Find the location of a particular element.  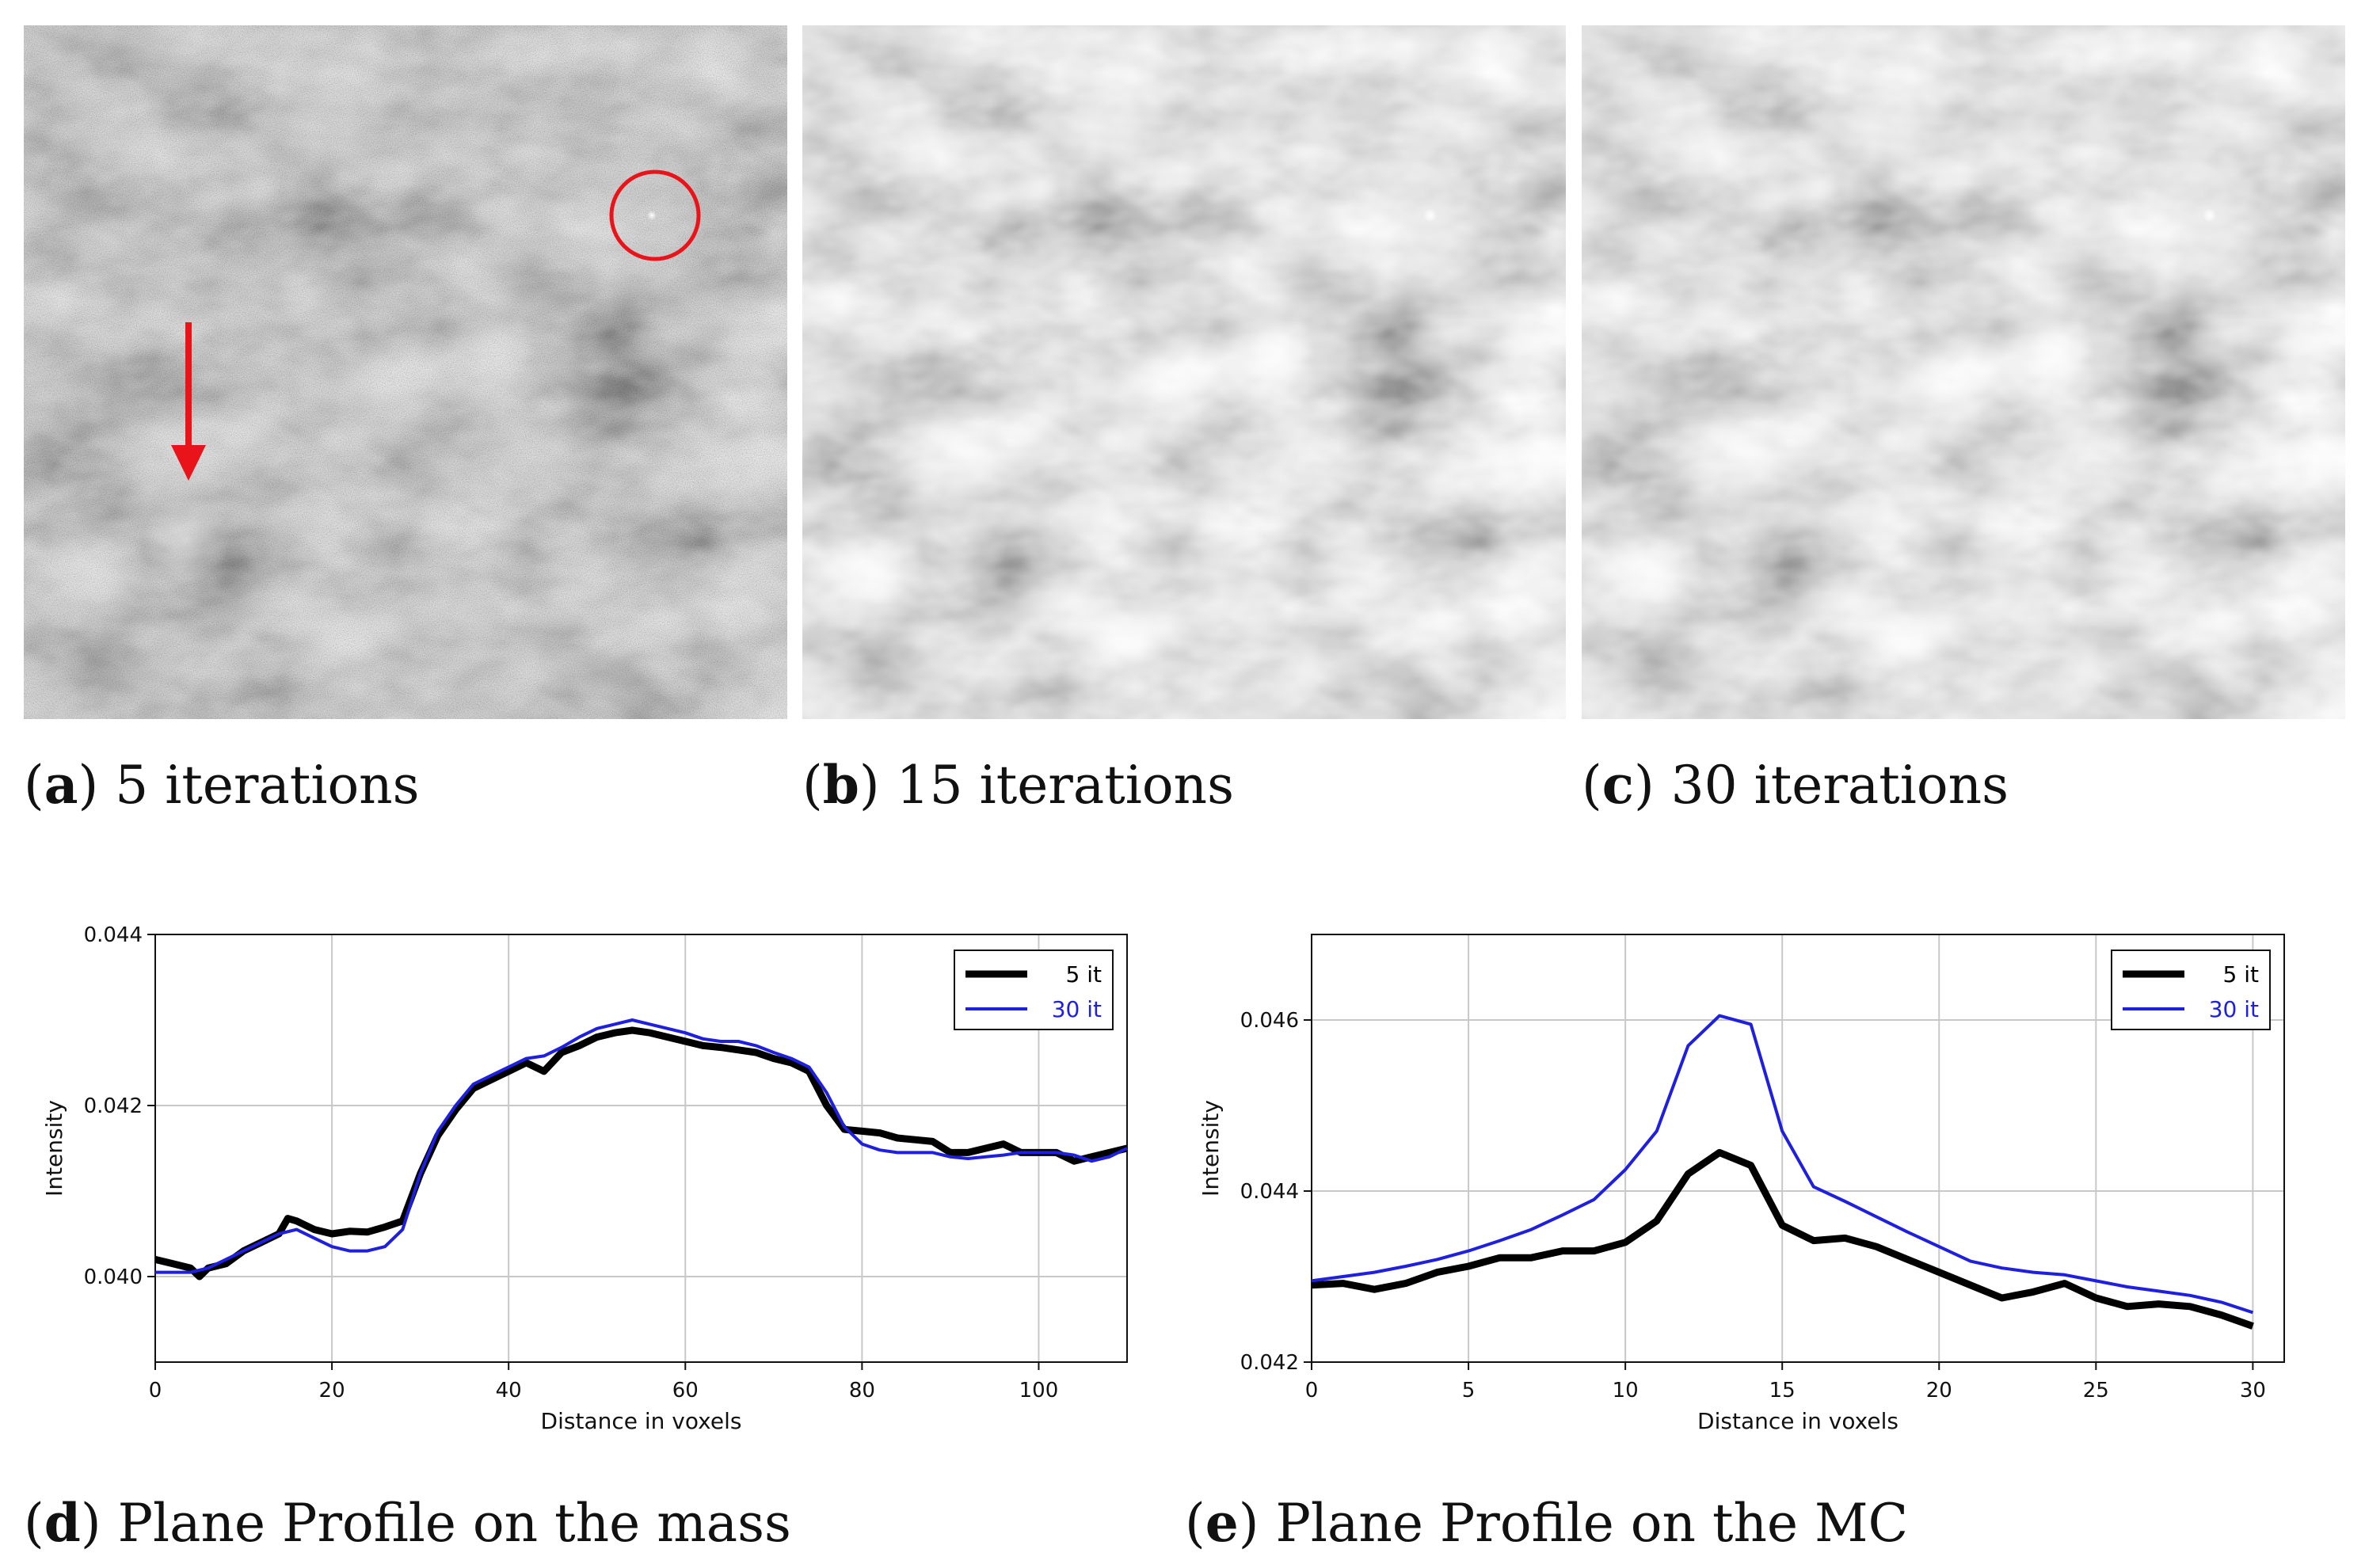

image-panel-a is located at coordinates (405, 372).